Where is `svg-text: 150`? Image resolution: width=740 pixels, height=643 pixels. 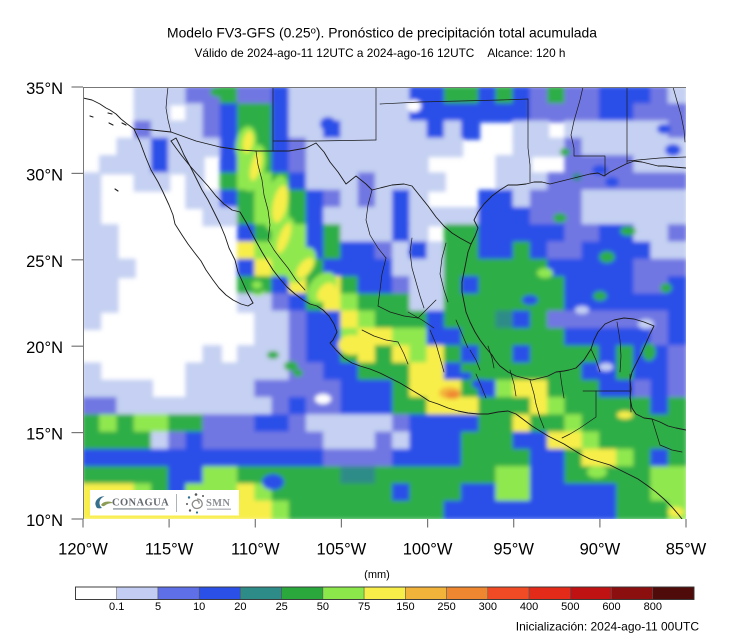 svg-text: 150 is located at coordinates (405, 607).